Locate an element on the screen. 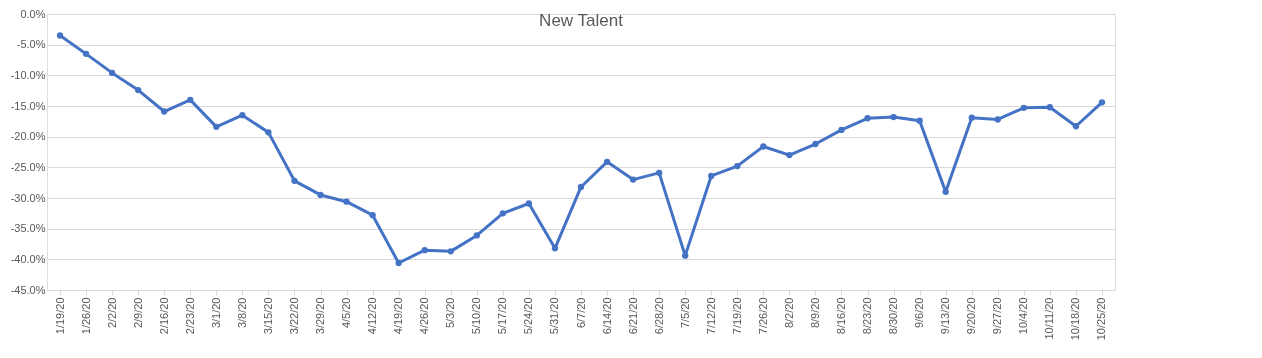 This screenshot has height=358, width=1262. x-tick-label: 3/15/20 is located at coordinates (267, 316).